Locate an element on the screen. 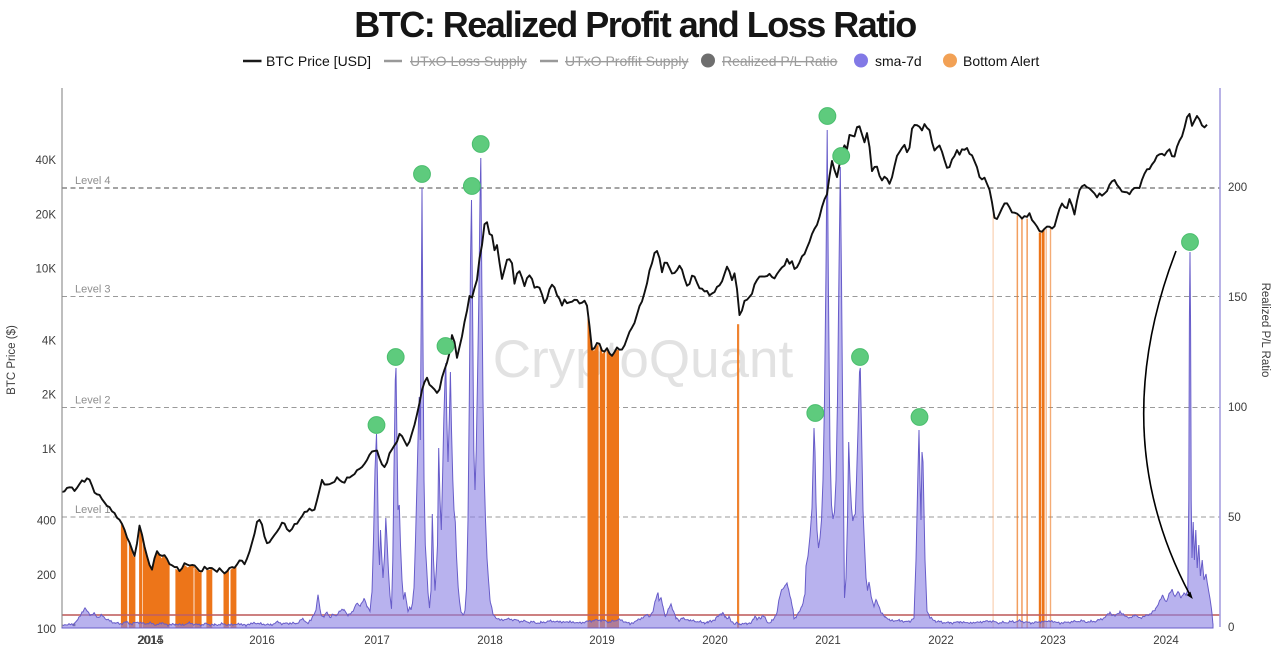 Image resolution: width=1280 pixels, height=660 pixels. svg-text: Bottom Alert is located at coordinates (1001, 61).